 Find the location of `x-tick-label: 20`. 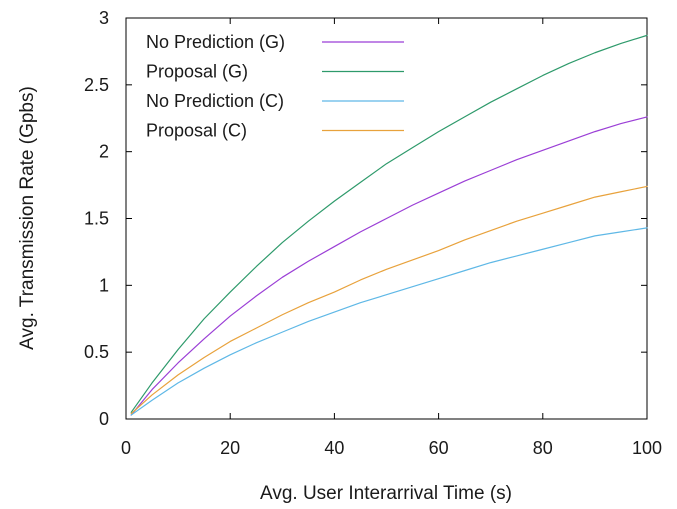

x-tick-label: 20 is located at coordinates (230, 448).